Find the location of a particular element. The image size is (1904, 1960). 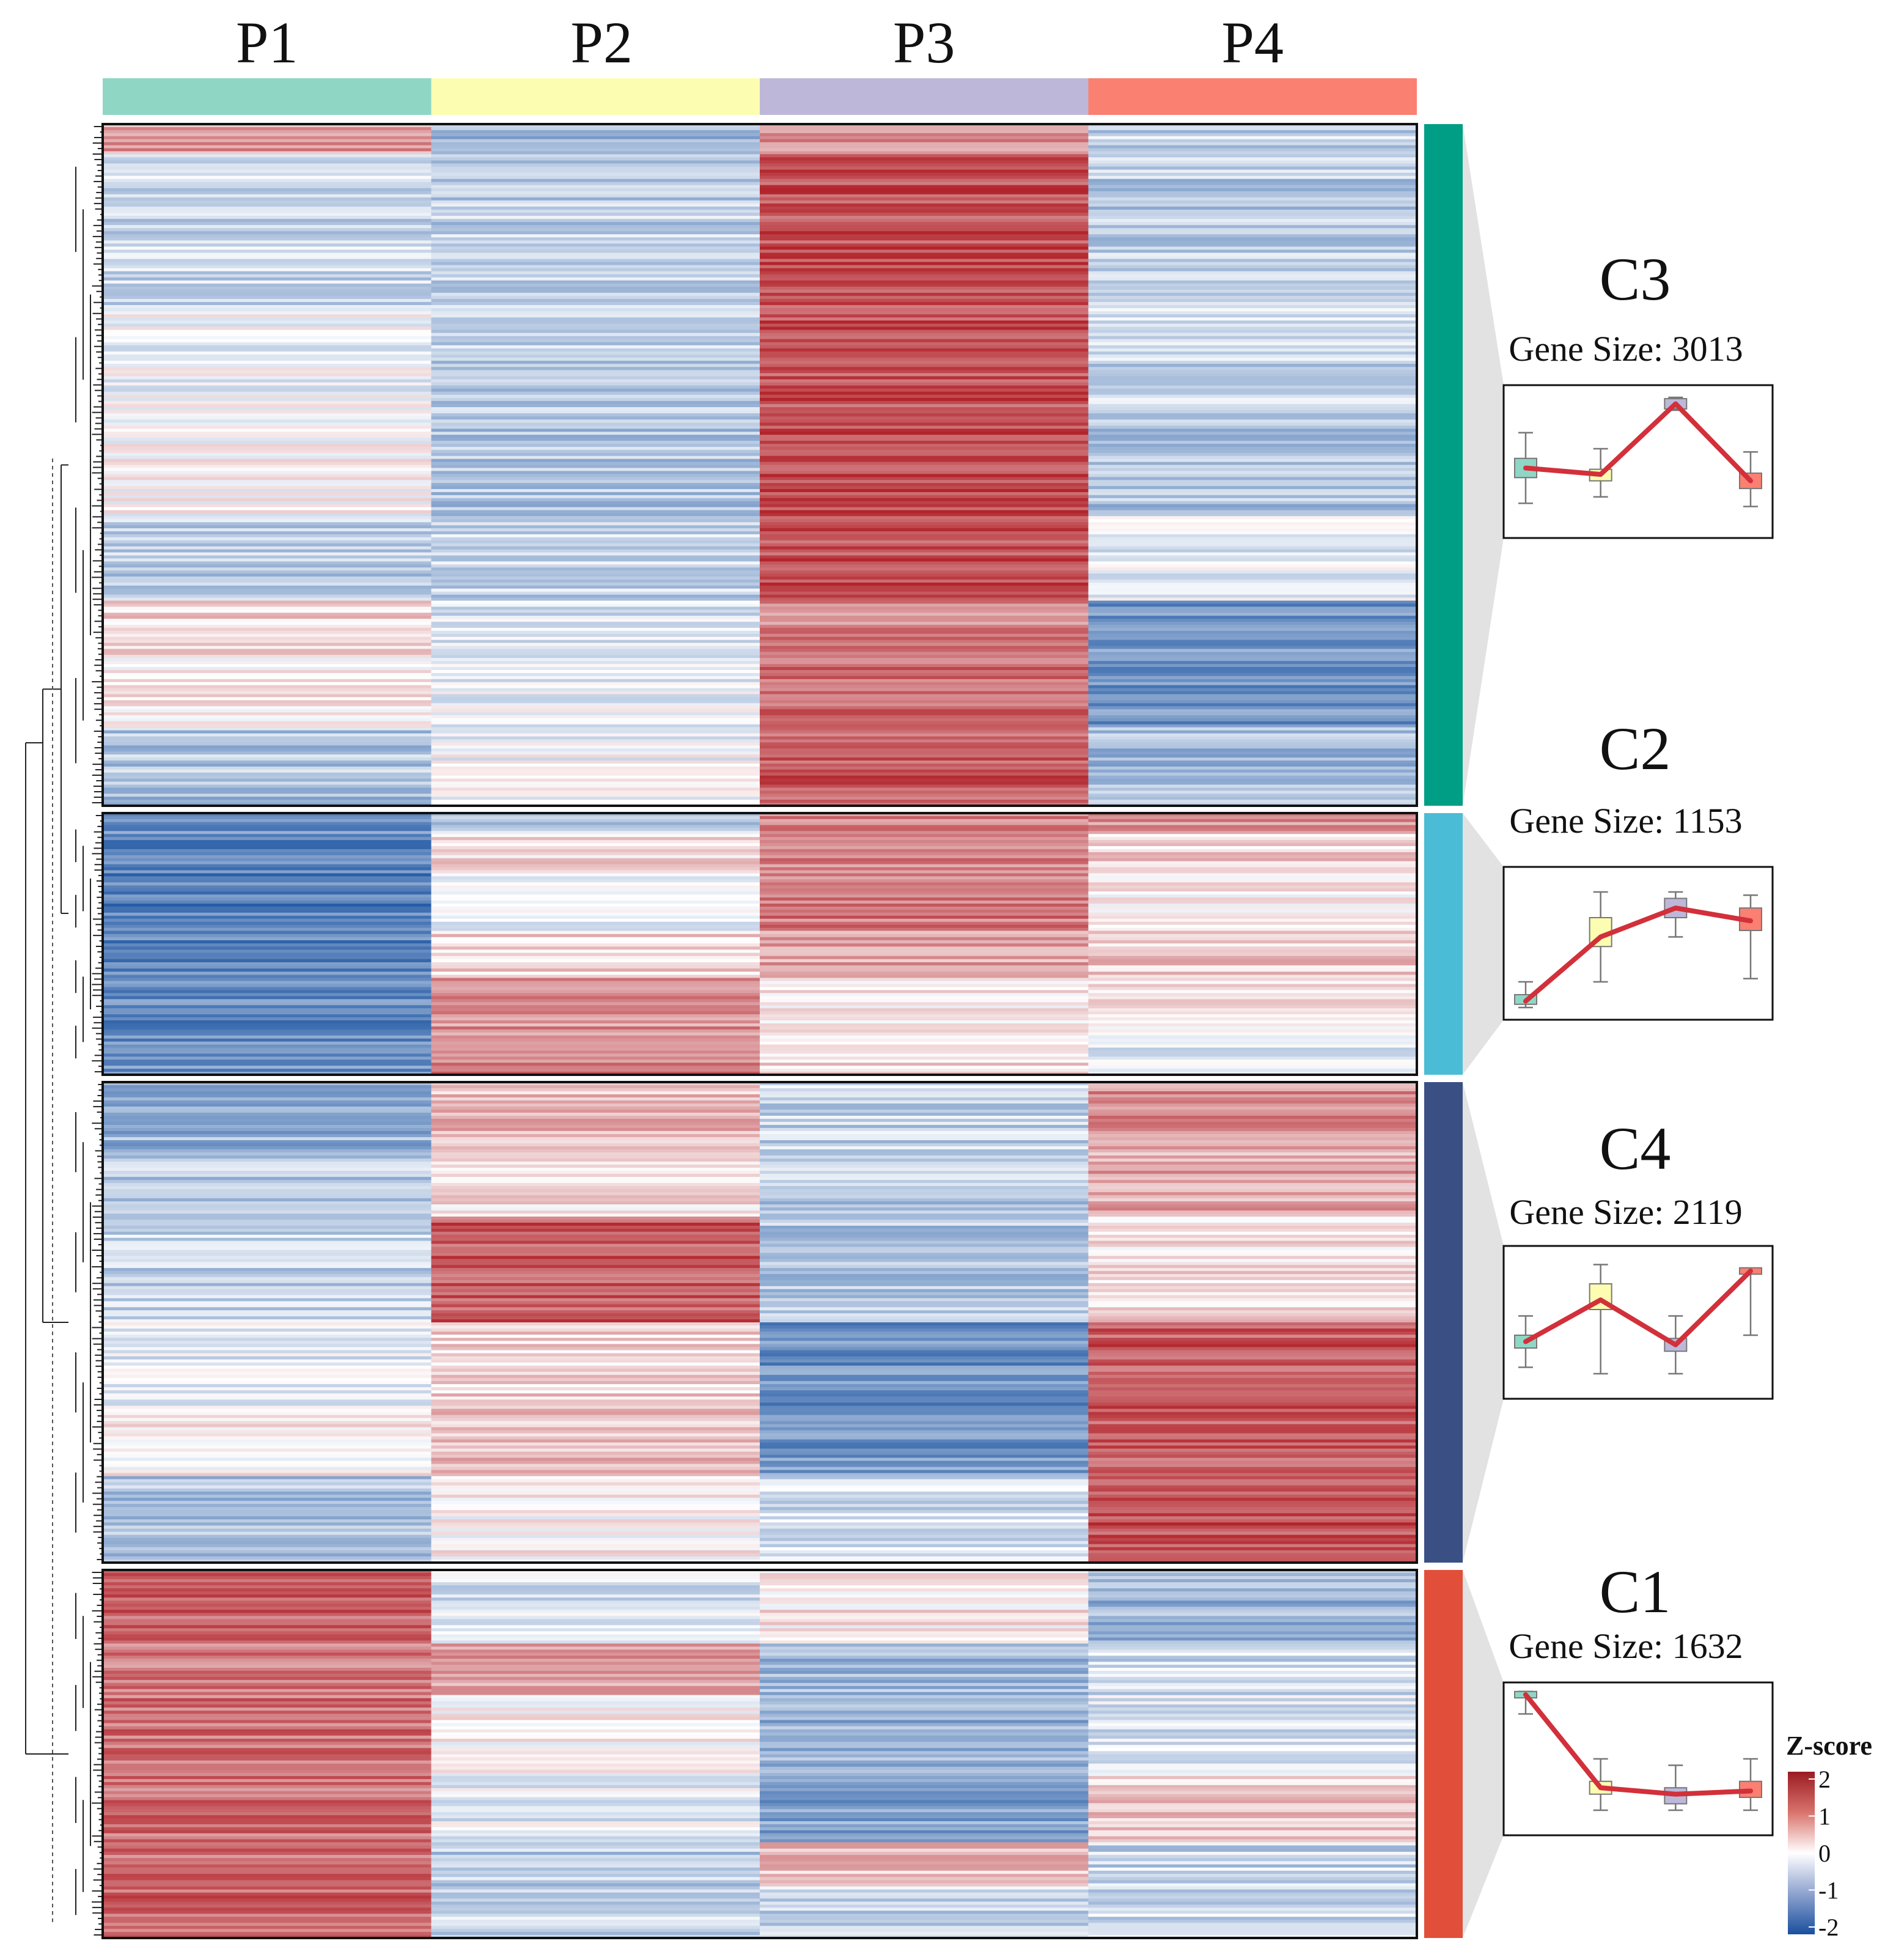

colorbar-tick-label: 0 is located at coordinates (1824, 1853).